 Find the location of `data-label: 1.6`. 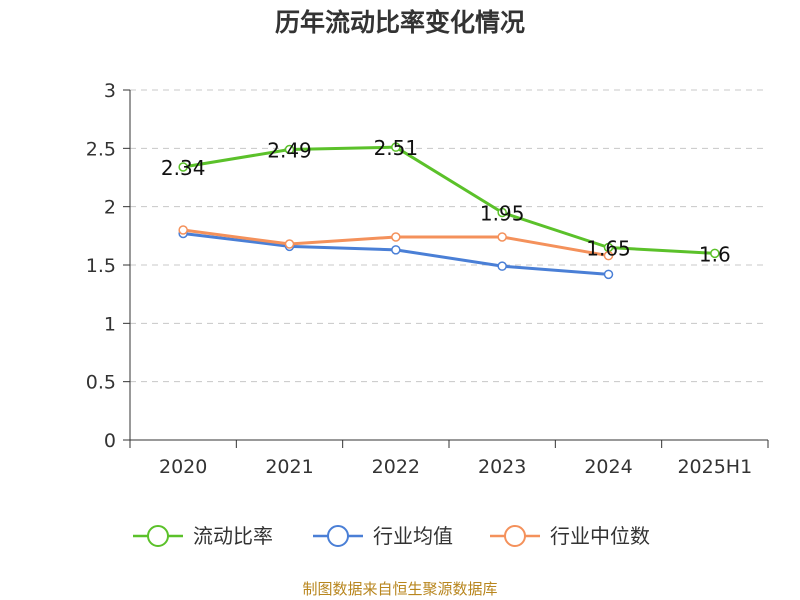

data-label: 1.6 is located at coordinates (715, 254).